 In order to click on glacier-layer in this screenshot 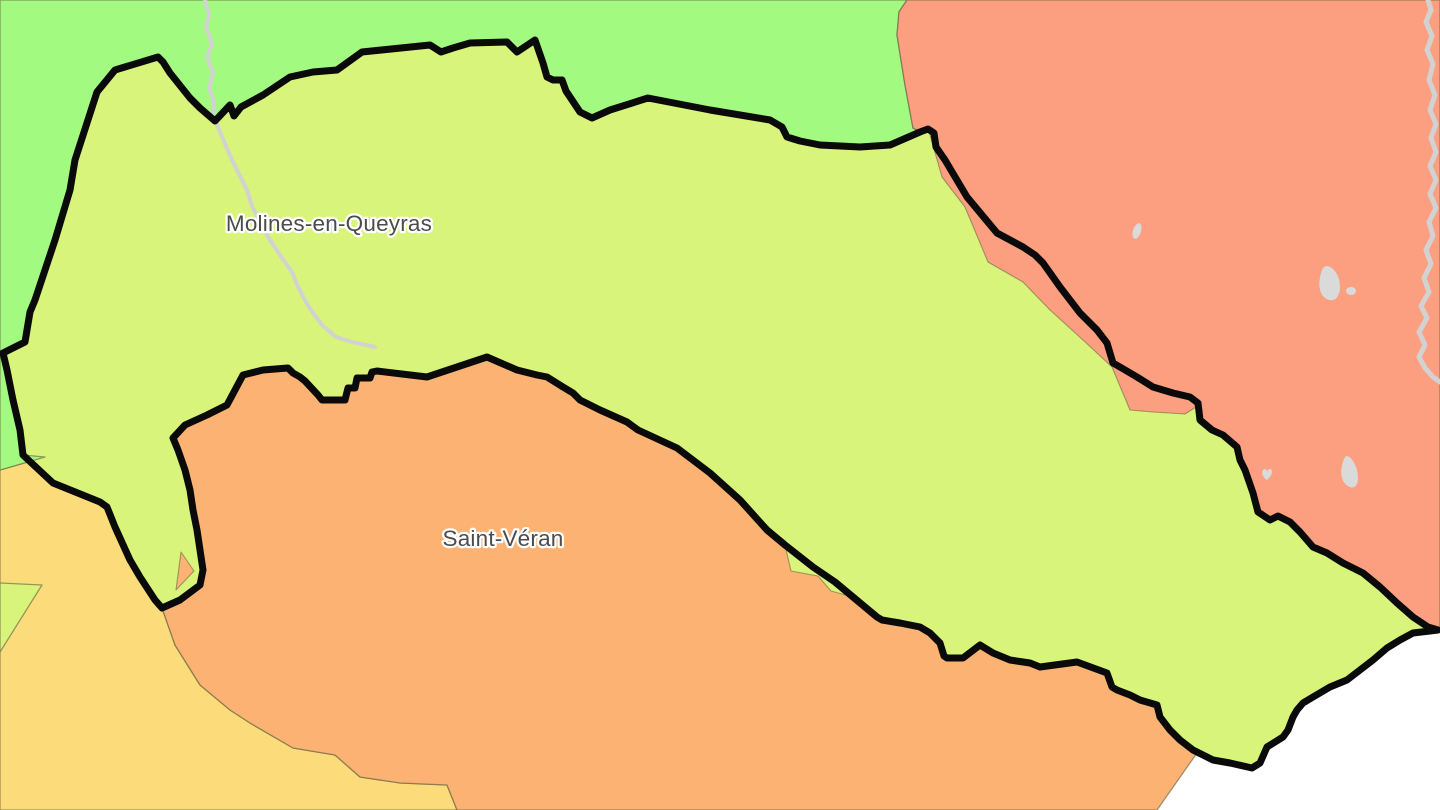, I will do `click(1245, 355)`.